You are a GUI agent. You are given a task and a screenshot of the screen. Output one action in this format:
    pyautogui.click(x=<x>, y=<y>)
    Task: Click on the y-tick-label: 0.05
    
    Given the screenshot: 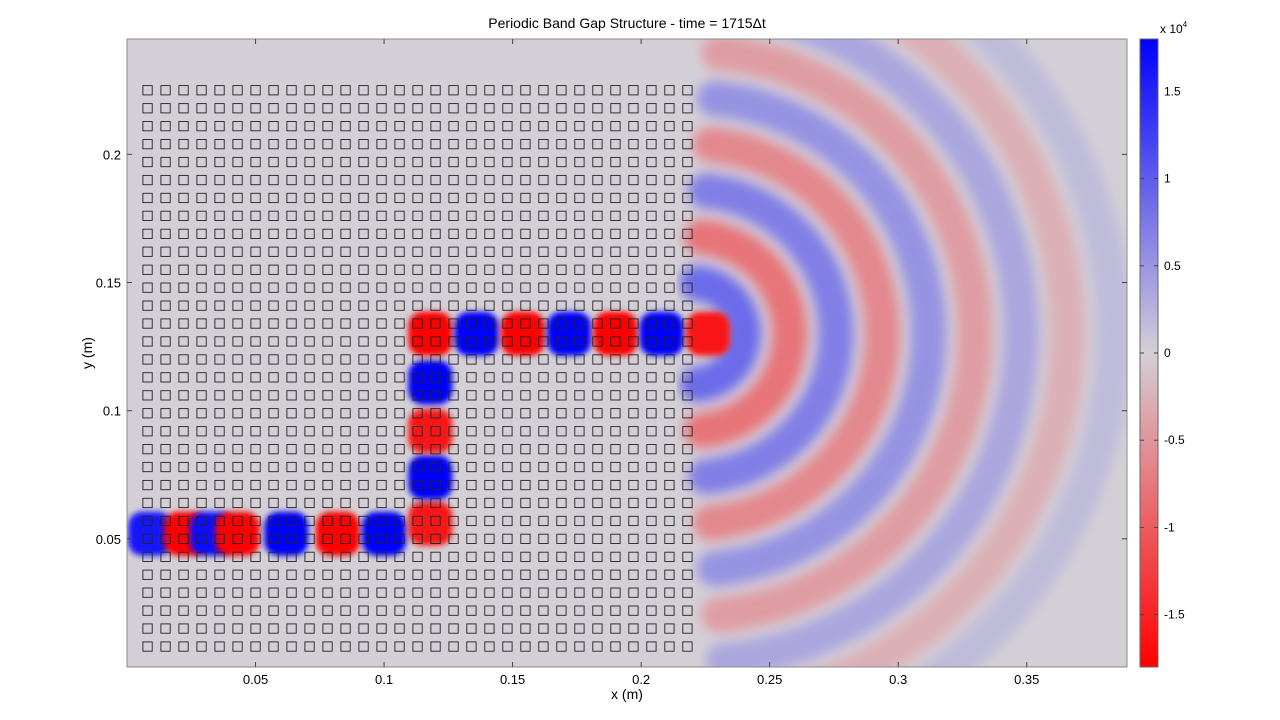 What is the action you would take?
    pyautogui.click(x=108, y=539)
    